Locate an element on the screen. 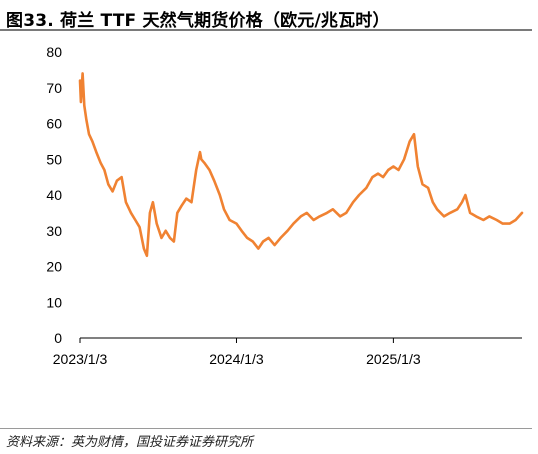 Image resolution: width=538 pixels, height=454 pixels. x-tick-label: 2025/1/3 is located at coordinates (393, 359).